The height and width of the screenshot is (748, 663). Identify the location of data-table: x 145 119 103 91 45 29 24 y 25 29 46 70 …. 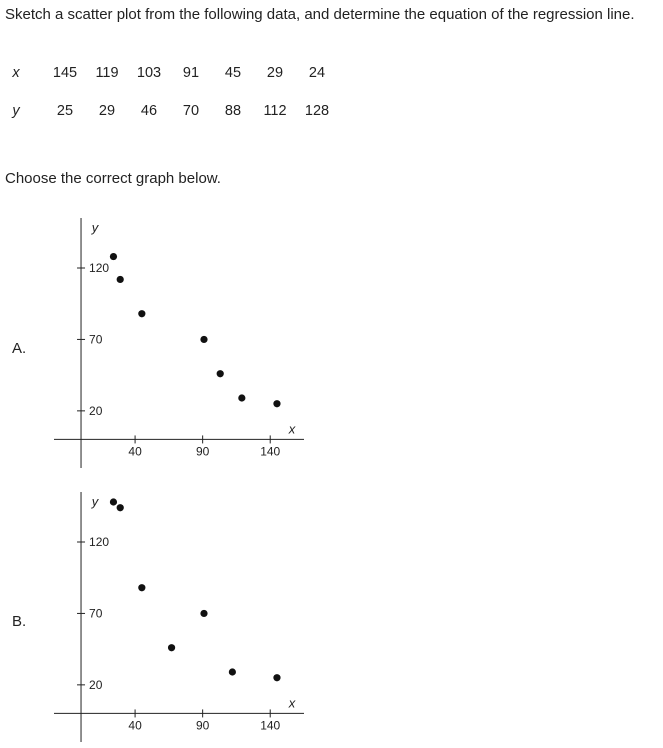
(171, 92).